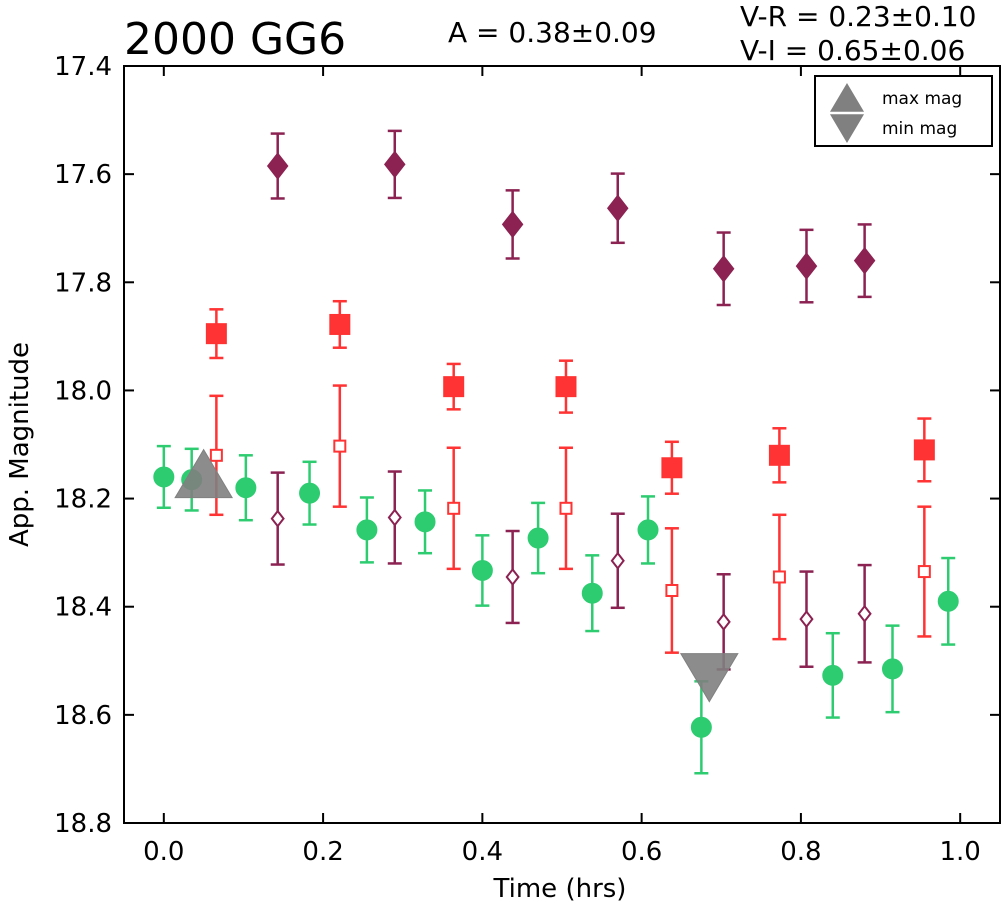  Describe the element at coordinates (800, 852) in the screenshot. I see `x-tick-label: 0.8` at that location.